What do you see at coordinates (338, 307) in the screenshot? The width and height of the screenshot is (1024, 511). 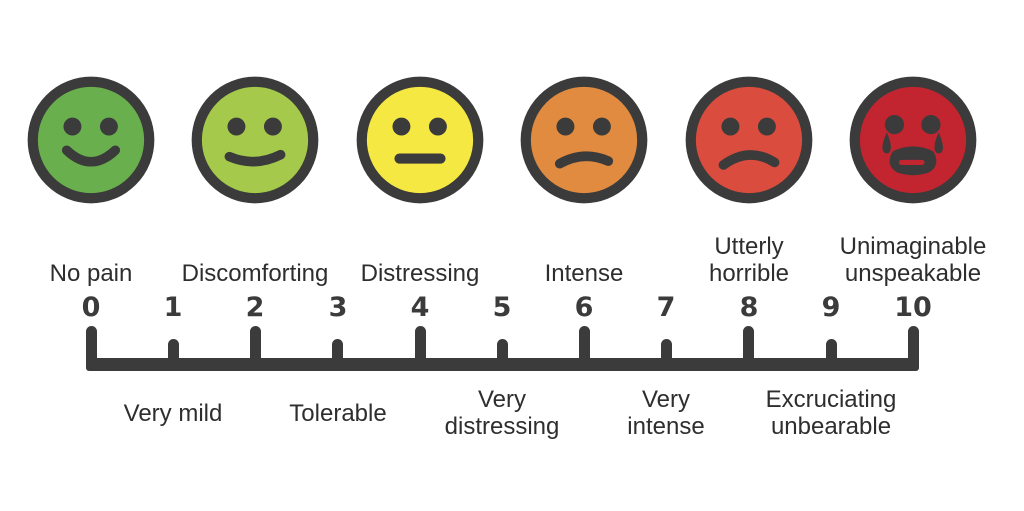 I see `scale-number-3: 3` at bounding box center [338, 307].